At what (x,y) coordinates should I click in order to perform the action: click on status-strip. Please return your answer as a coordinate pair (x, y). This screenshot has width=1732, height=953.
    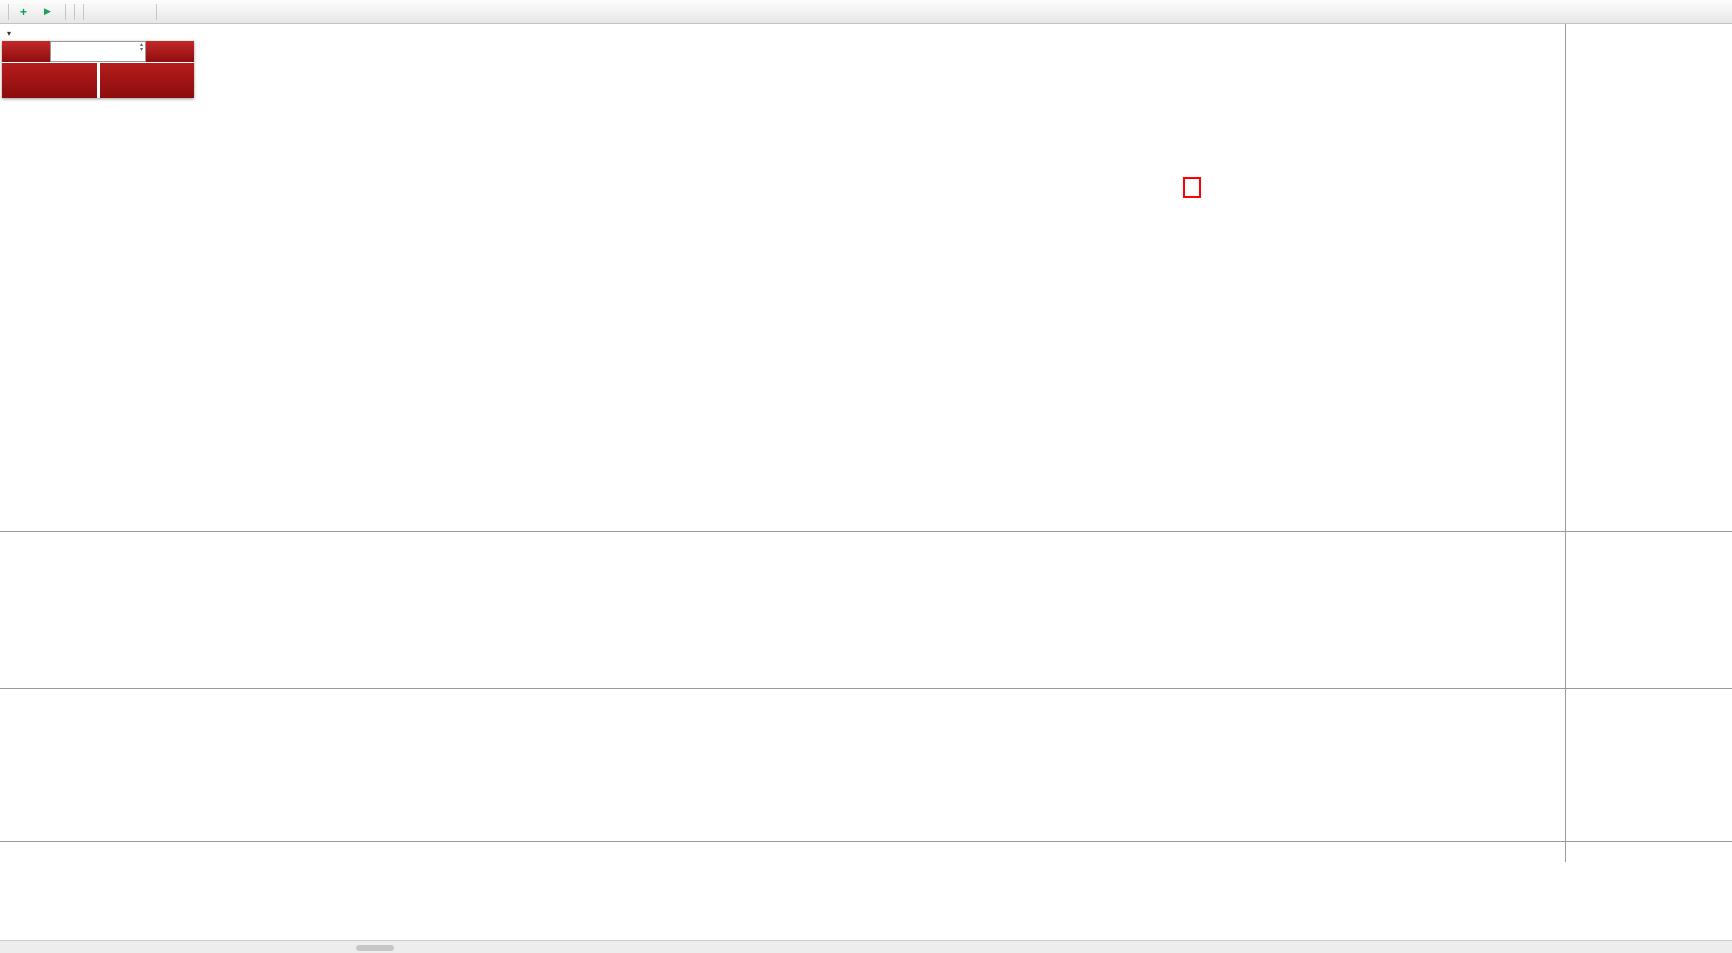
    Looking at the image, I should click on (866, 946).